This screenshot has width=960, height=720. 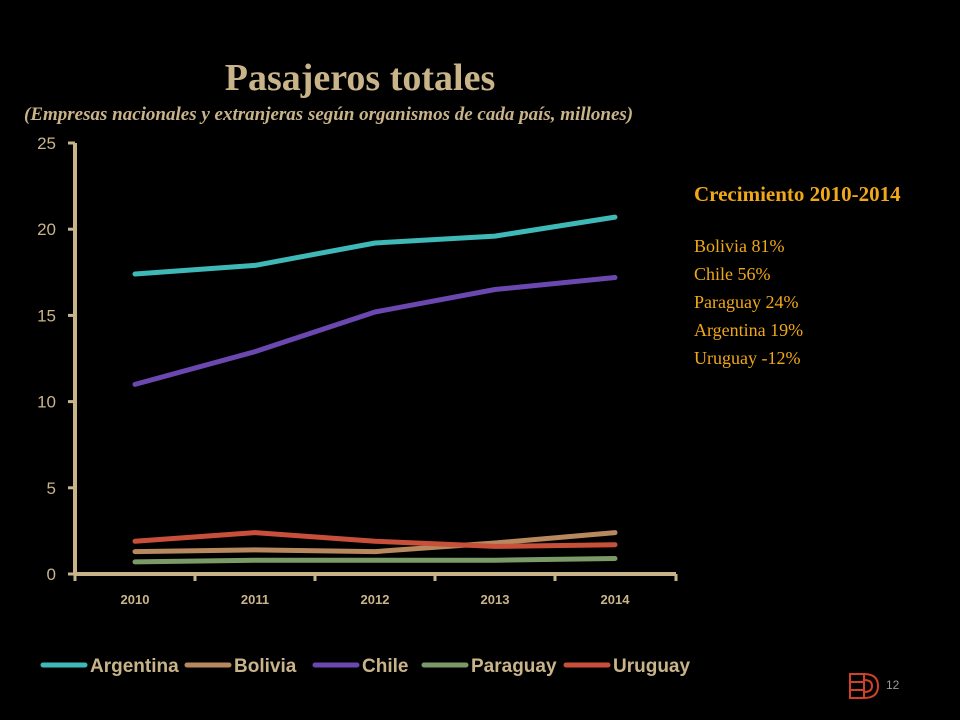 What do you see at coordinates (616, 599) in the screenshot?
I see `x-tick-label: 2014` at bounding box center [616, 599].